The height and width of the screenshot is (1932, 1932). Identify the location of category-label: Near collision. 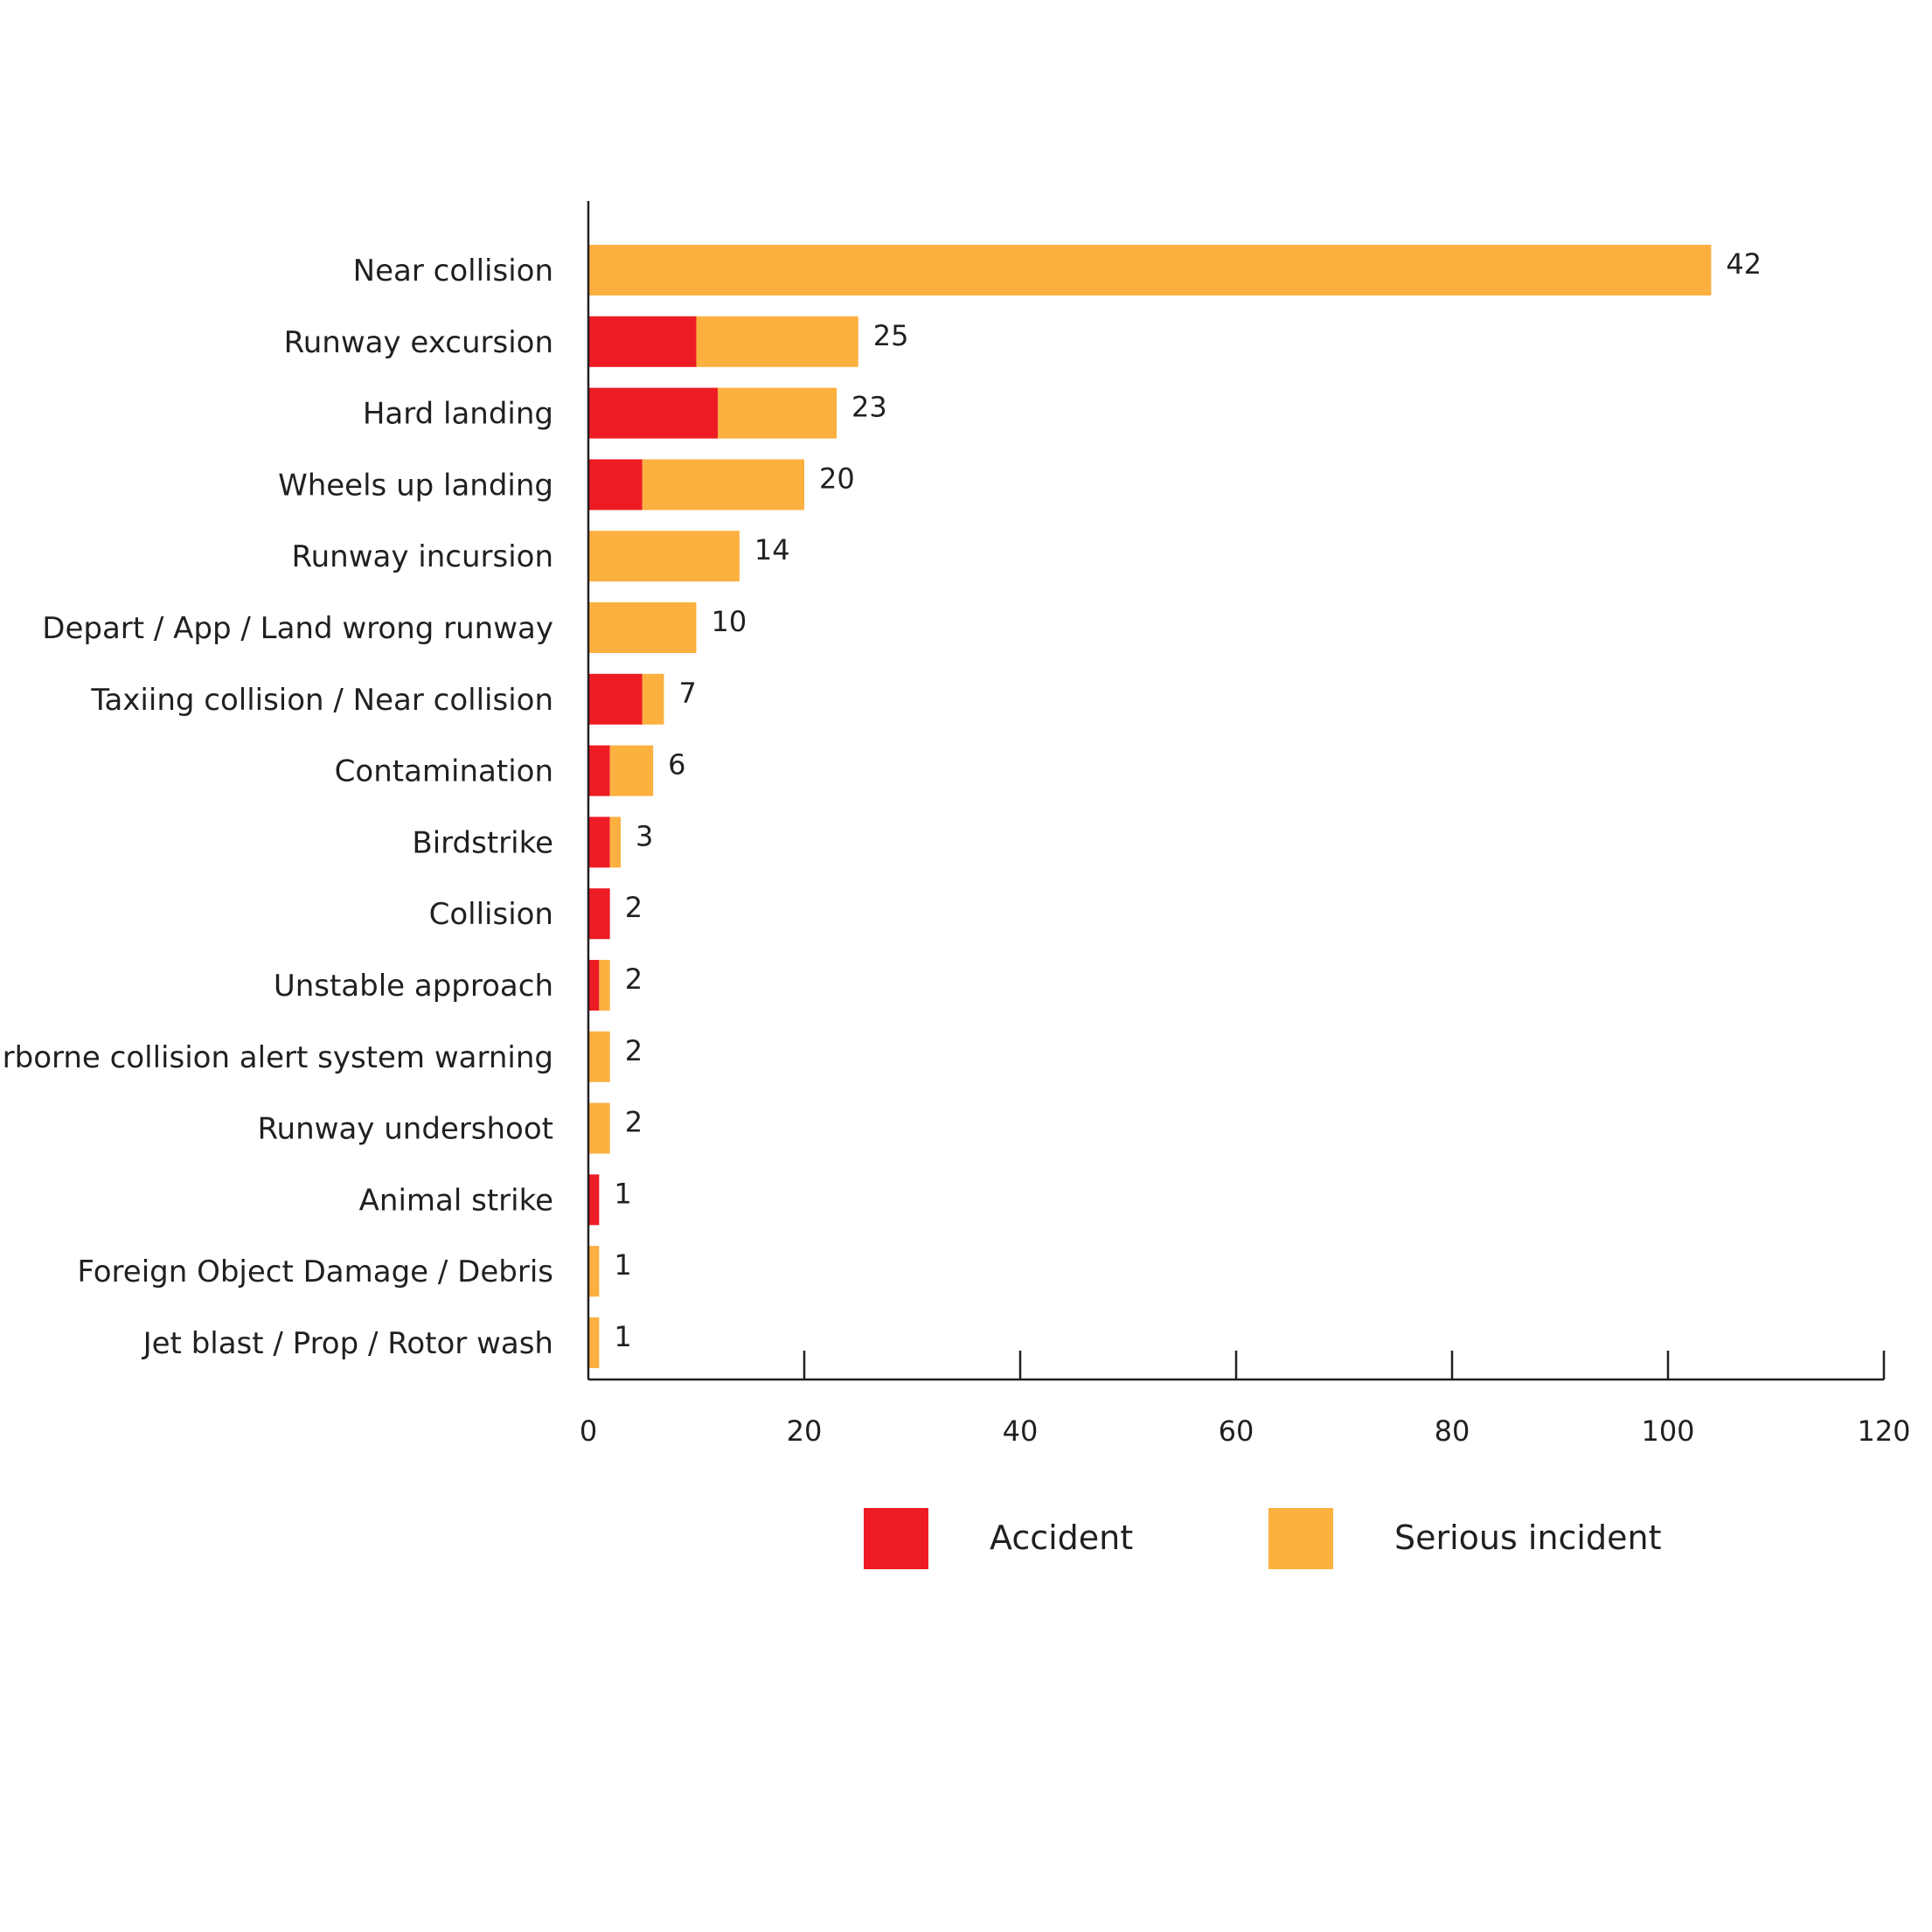
(453, 271).